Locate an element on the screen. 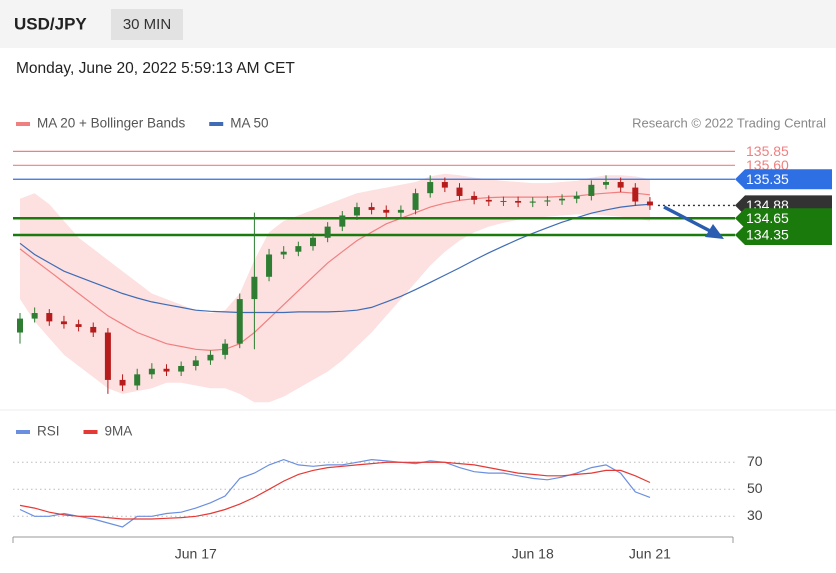  legend-label: MA 50 is located at coordinates (249, 123).